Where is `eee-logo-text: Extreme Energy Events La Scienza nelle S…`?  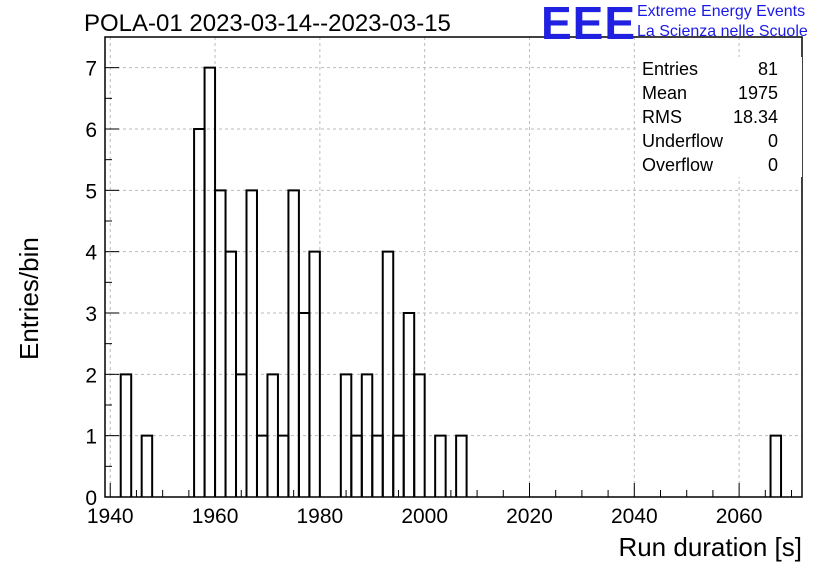 eee-logo-text: Extreme Energy Events La Scienza nelle S… is located at coordinates (722, 22).